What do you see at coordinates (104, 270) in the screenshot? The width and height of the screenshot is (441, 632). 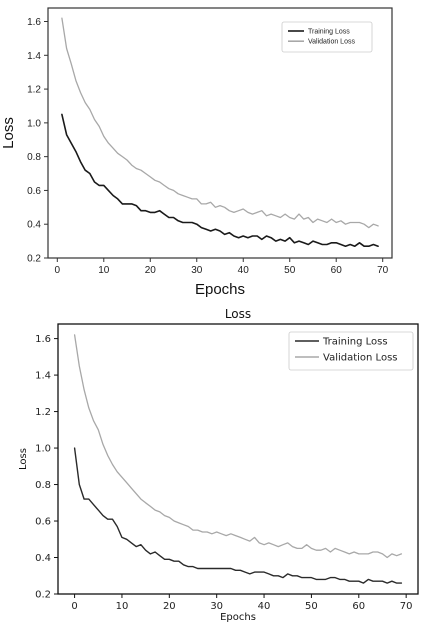 I see `chart1-x-tick-label: 10` at bounding box center [104, 270].